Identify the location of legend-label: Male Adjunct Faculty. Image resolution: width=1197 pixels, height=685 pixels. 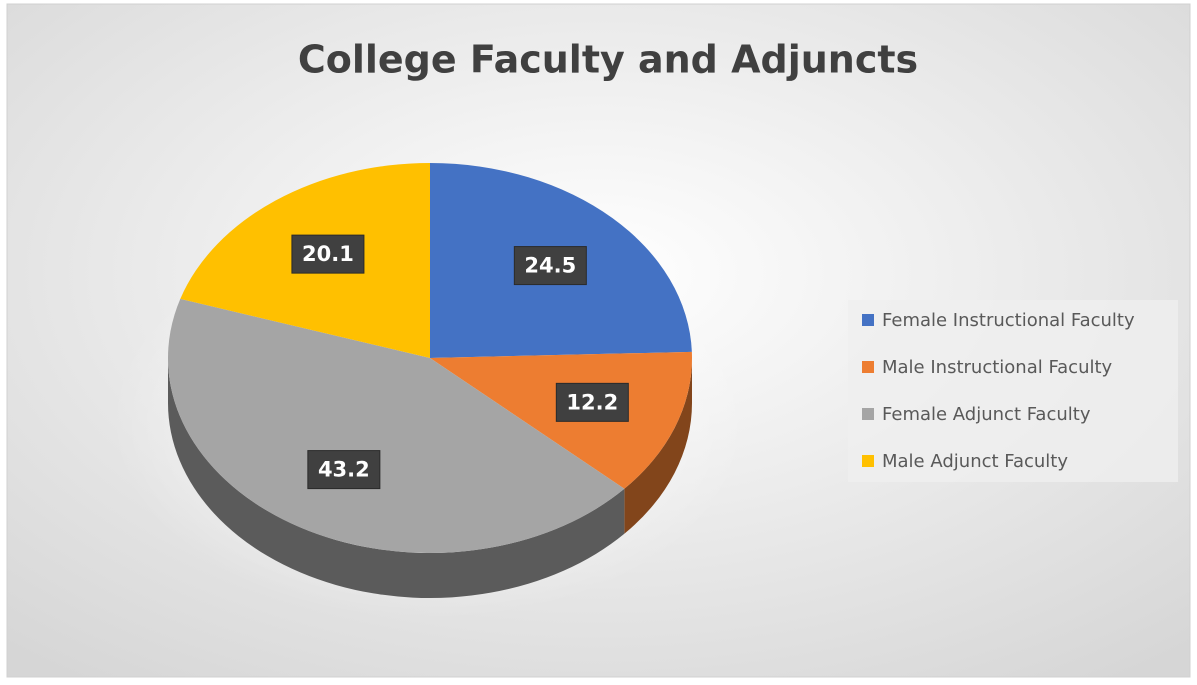
(975, 461).